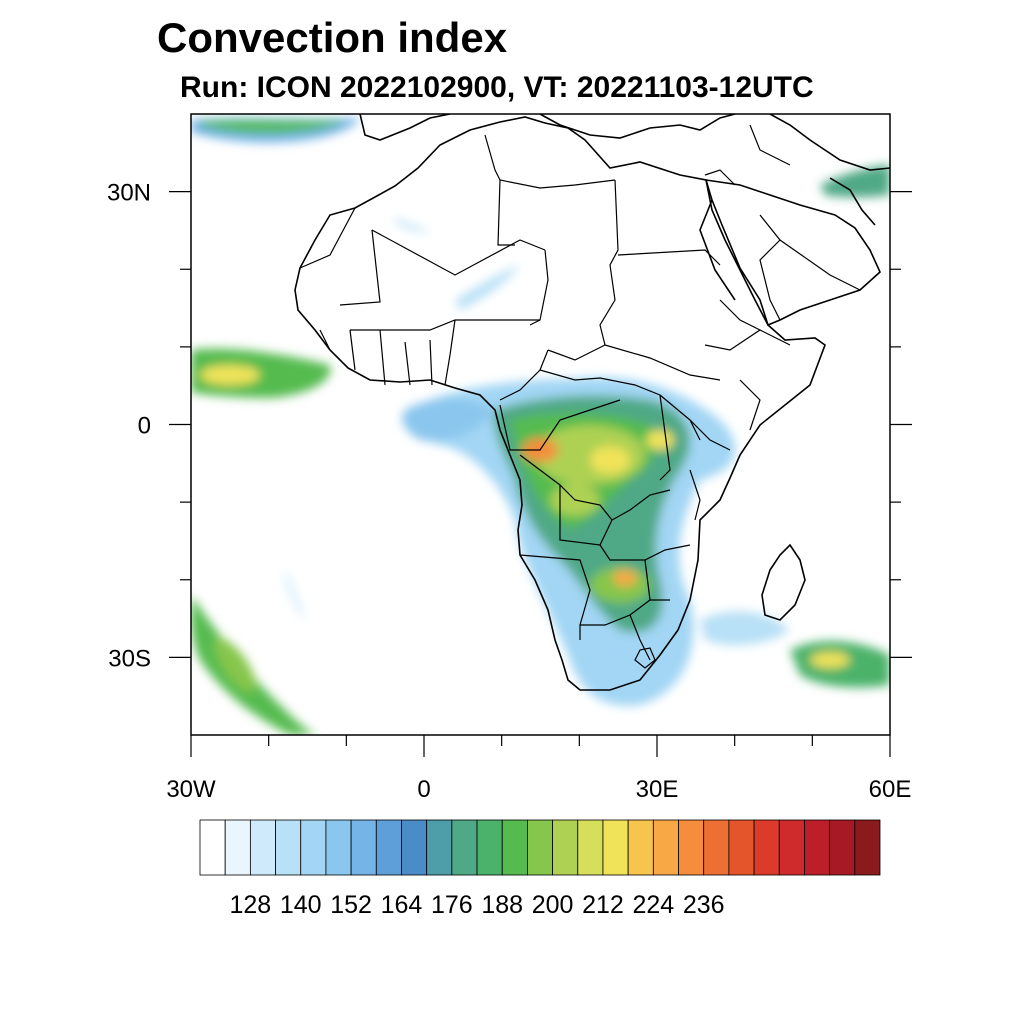  What do you see at coordinates (129, 658) in the screenshot?
I see `lat-tick-label: 30S` at bounding box center [129, 658].